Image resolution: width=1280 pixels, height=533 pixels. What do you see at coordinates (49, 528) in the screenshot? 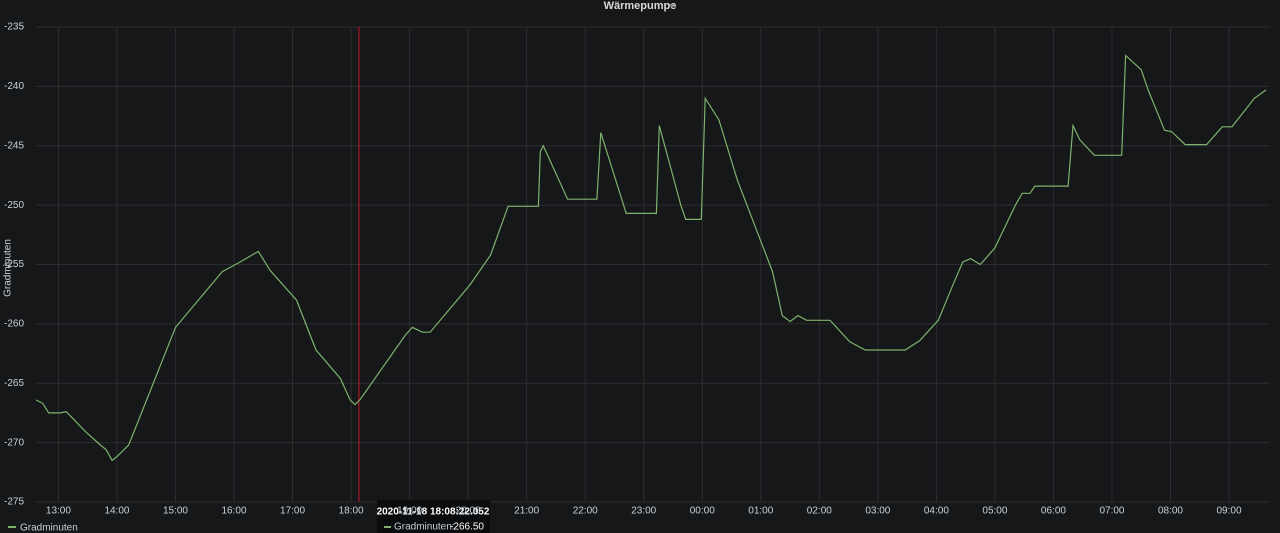
I see `legend-label: Gradminuten` at bounding box center [49, 528].